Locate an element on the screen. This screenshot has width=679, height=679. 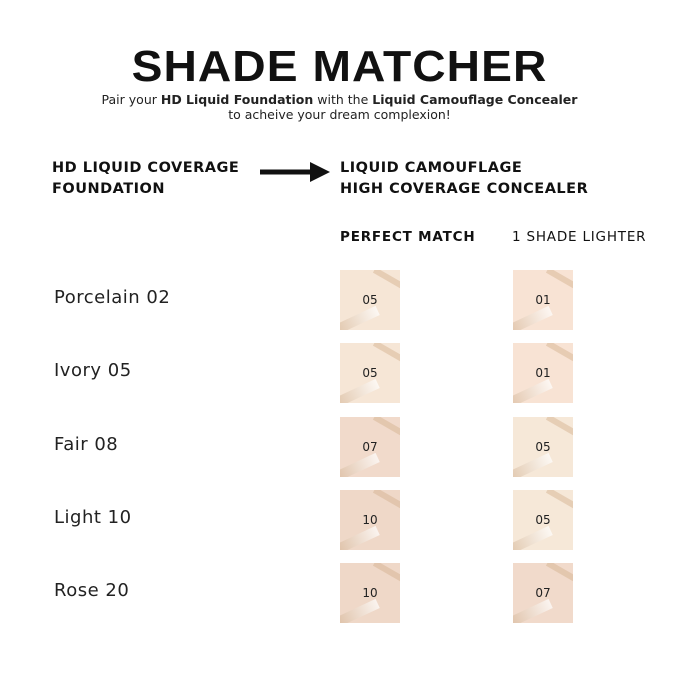
foundation-shade-label: Rose 20 is located at coordinates (92, 591).